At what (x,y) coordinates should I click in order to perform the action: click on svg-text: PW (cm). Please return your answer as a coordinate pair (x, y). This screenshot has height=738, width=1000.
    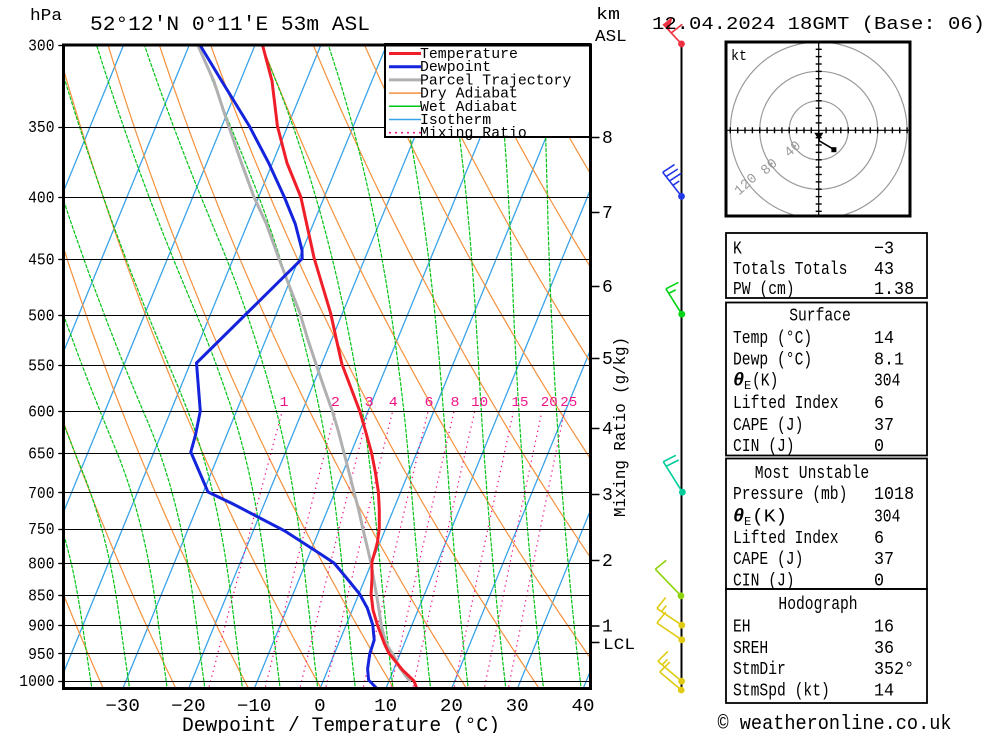
    Looking at the image, I should click on (764, 289).